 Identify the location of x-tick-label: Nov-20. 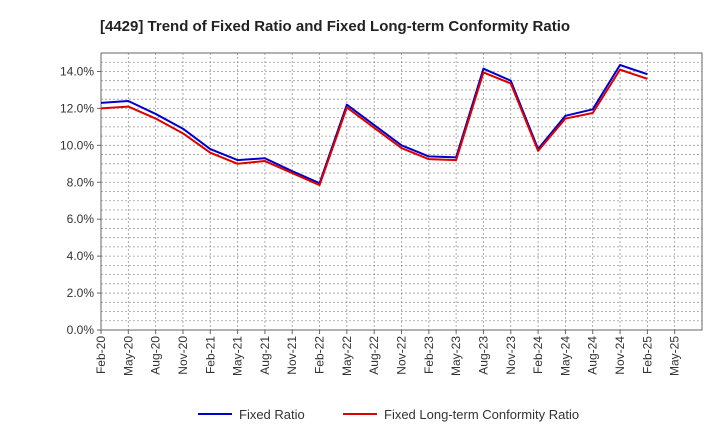
(183, 355).